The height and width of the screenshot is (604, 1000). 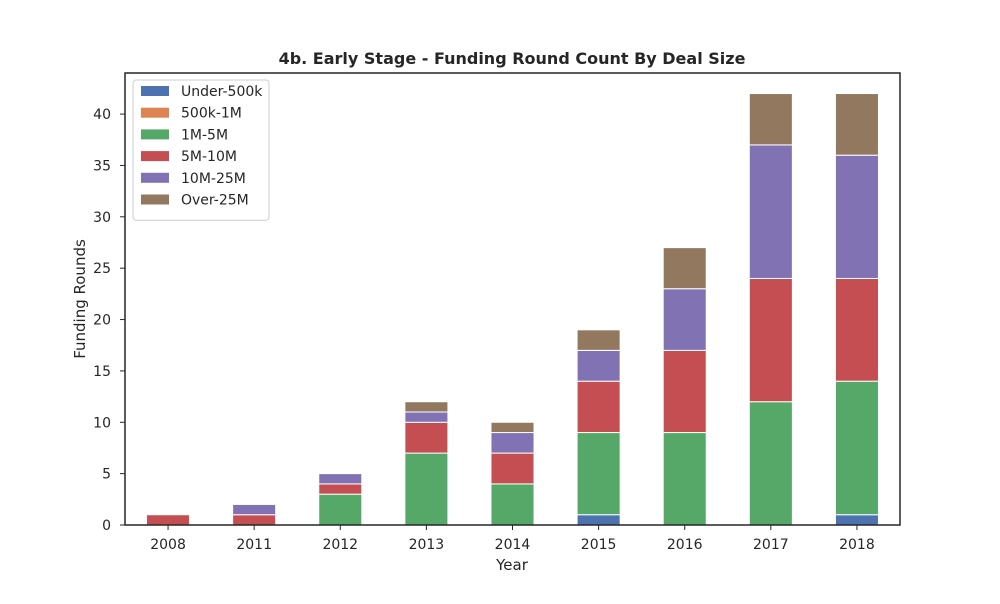 I want to click on legend-label-500k-1M: 500k-1M, so click(x=211, y=114).